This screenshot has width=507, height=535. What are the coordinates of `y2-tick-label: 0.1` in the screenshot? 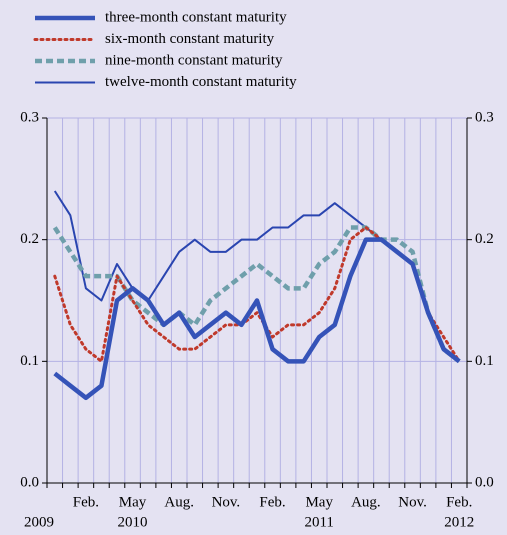 It's located at (484, 361).